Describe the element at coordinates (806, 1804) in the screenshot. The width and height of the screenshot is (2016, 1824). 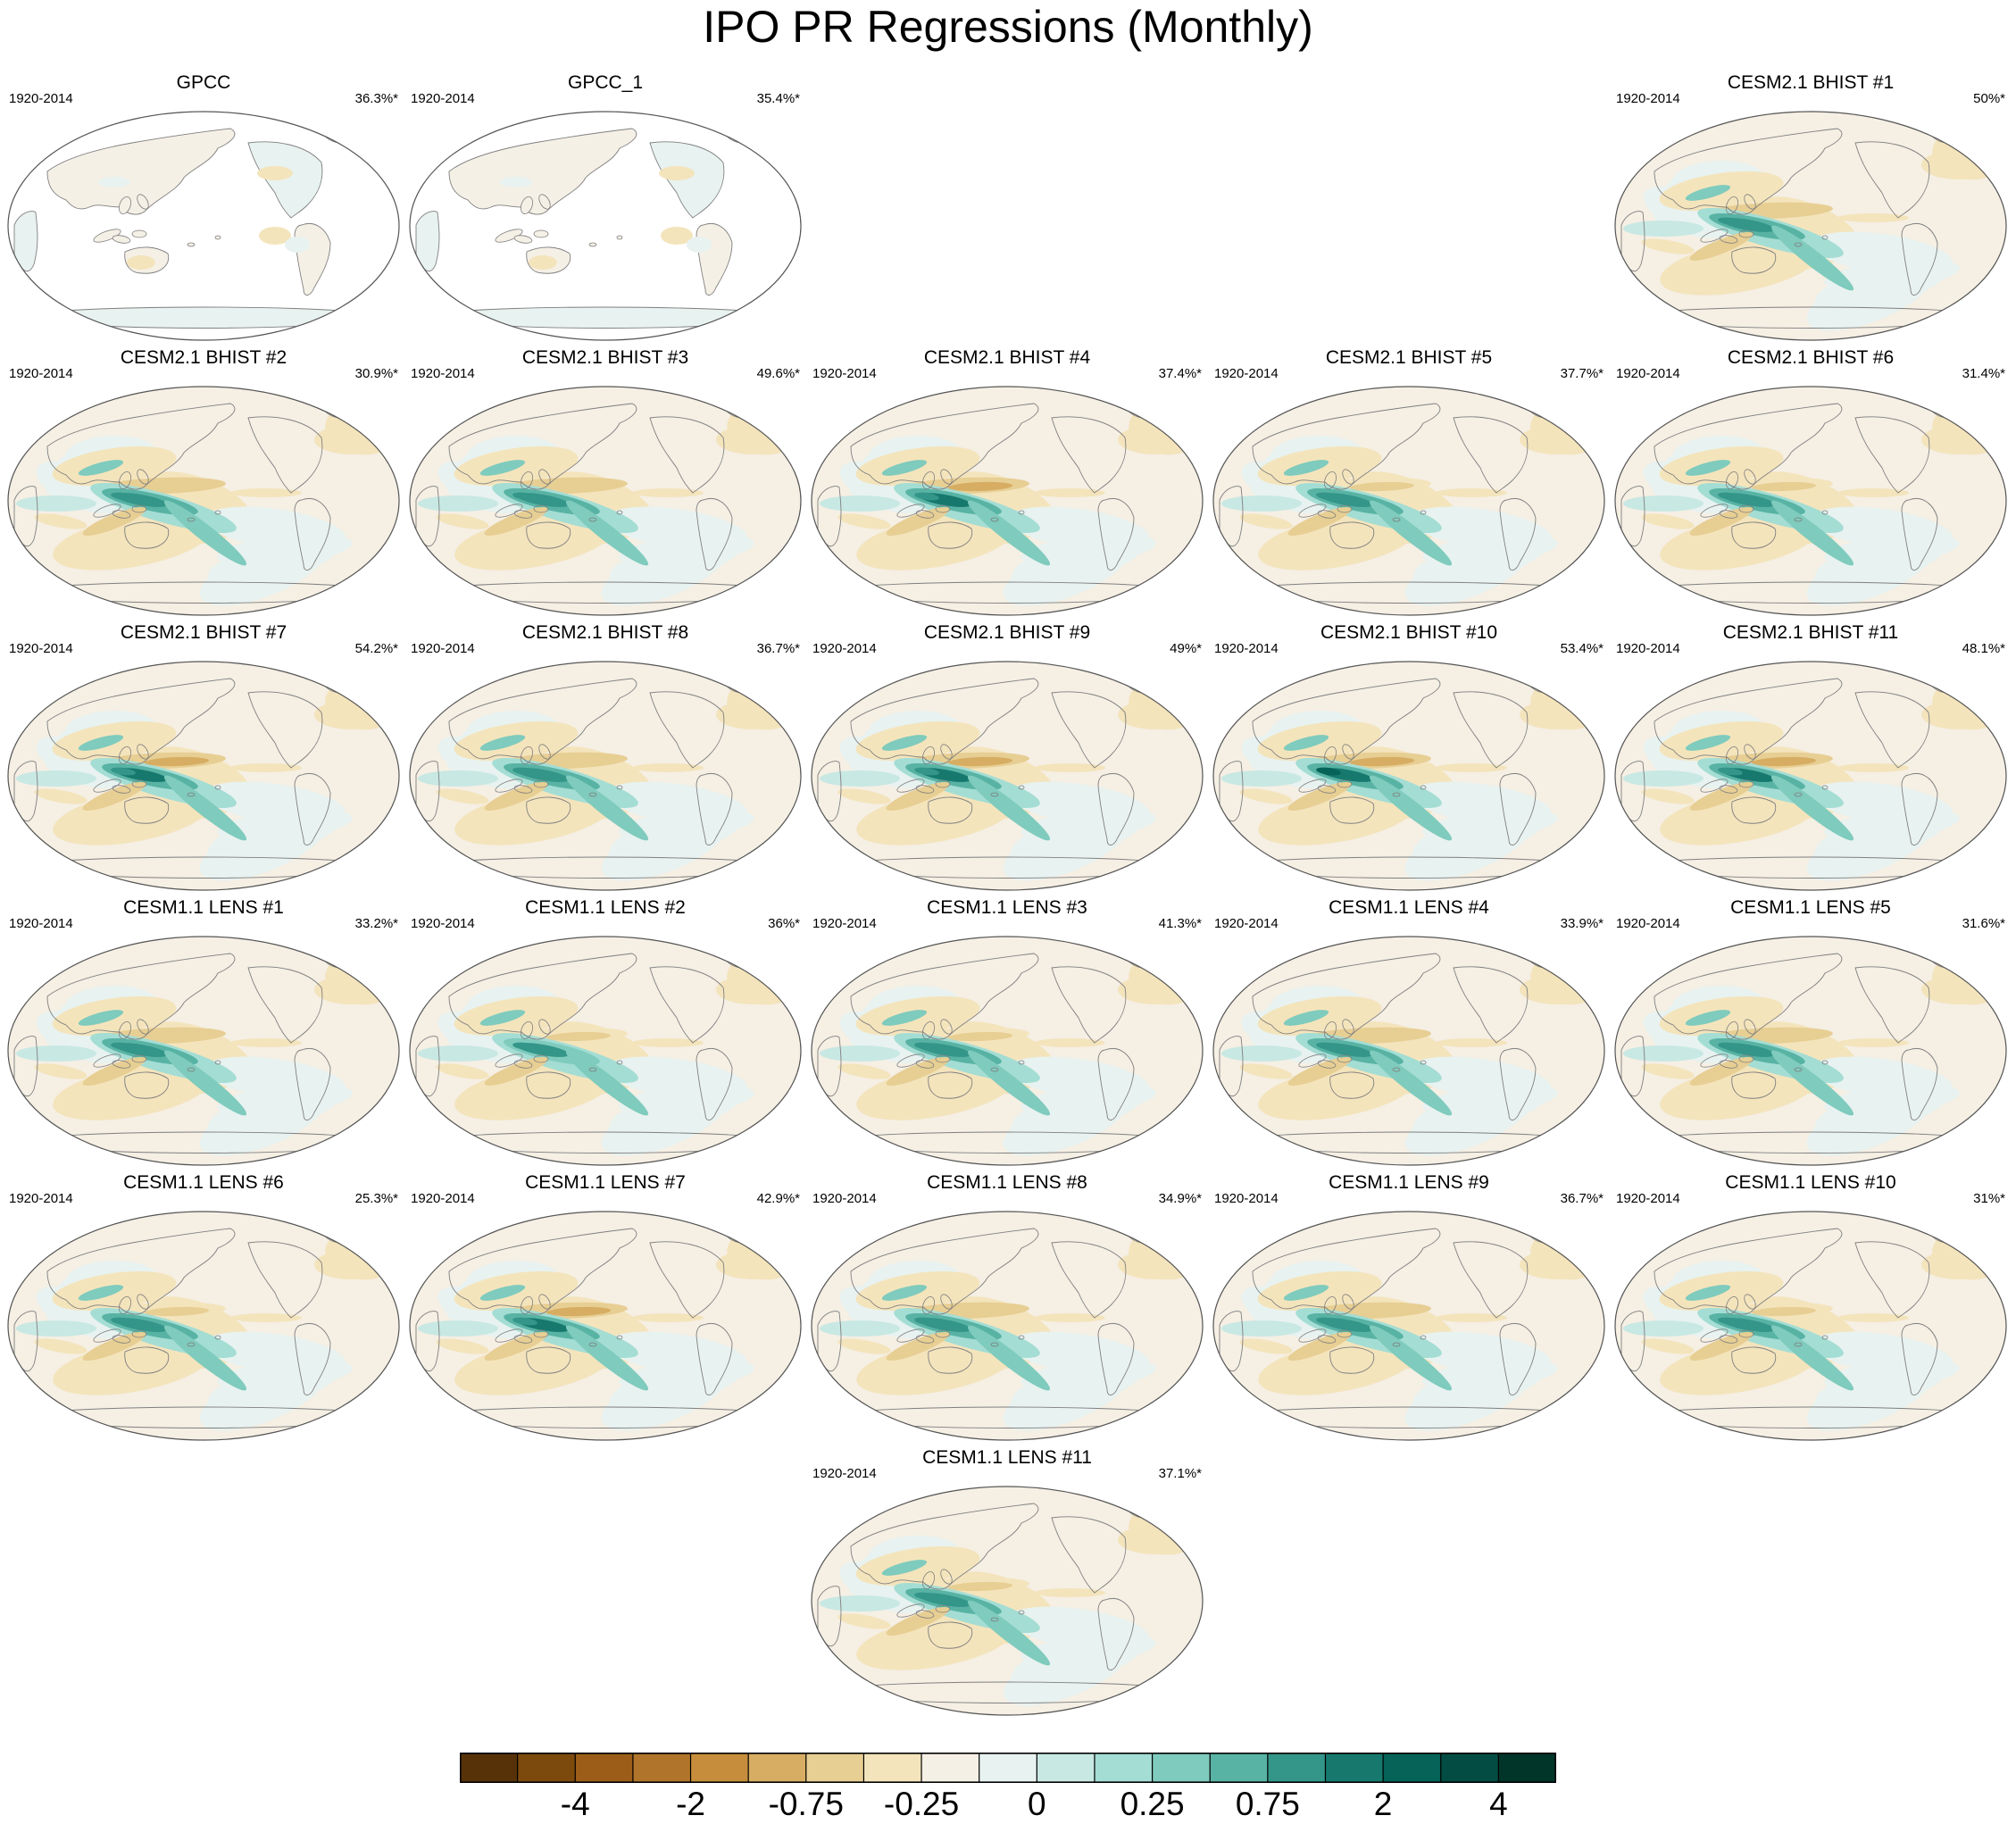
I see `colorbar-tick-label: -0.75` at that location.